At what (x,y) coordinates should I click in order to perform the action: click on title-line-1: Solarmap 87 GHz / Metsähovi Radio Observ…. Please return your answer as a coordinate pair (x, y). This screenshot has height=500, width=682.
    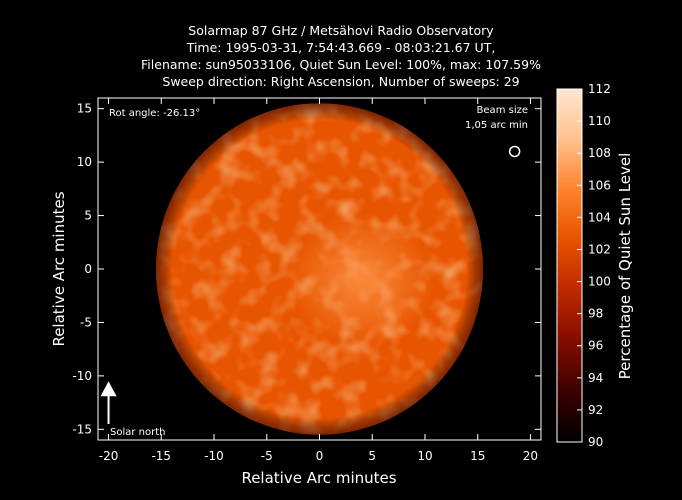
    Looking at the image, I should click on (341, 30).